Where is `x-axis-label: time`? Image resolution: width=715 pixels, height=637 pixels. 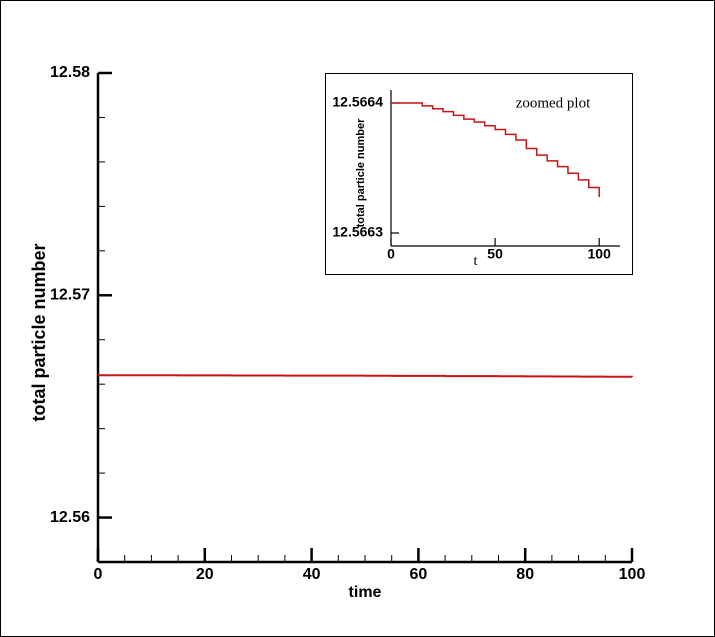 x-axis-label: time is located at coordinates (365, 592).